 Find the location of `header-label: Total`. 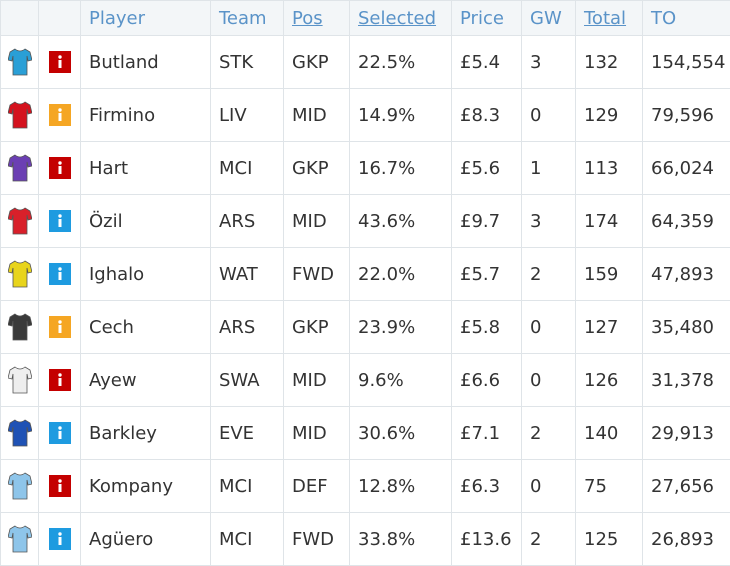

header-label: Total is located at coordinates (605, 18).